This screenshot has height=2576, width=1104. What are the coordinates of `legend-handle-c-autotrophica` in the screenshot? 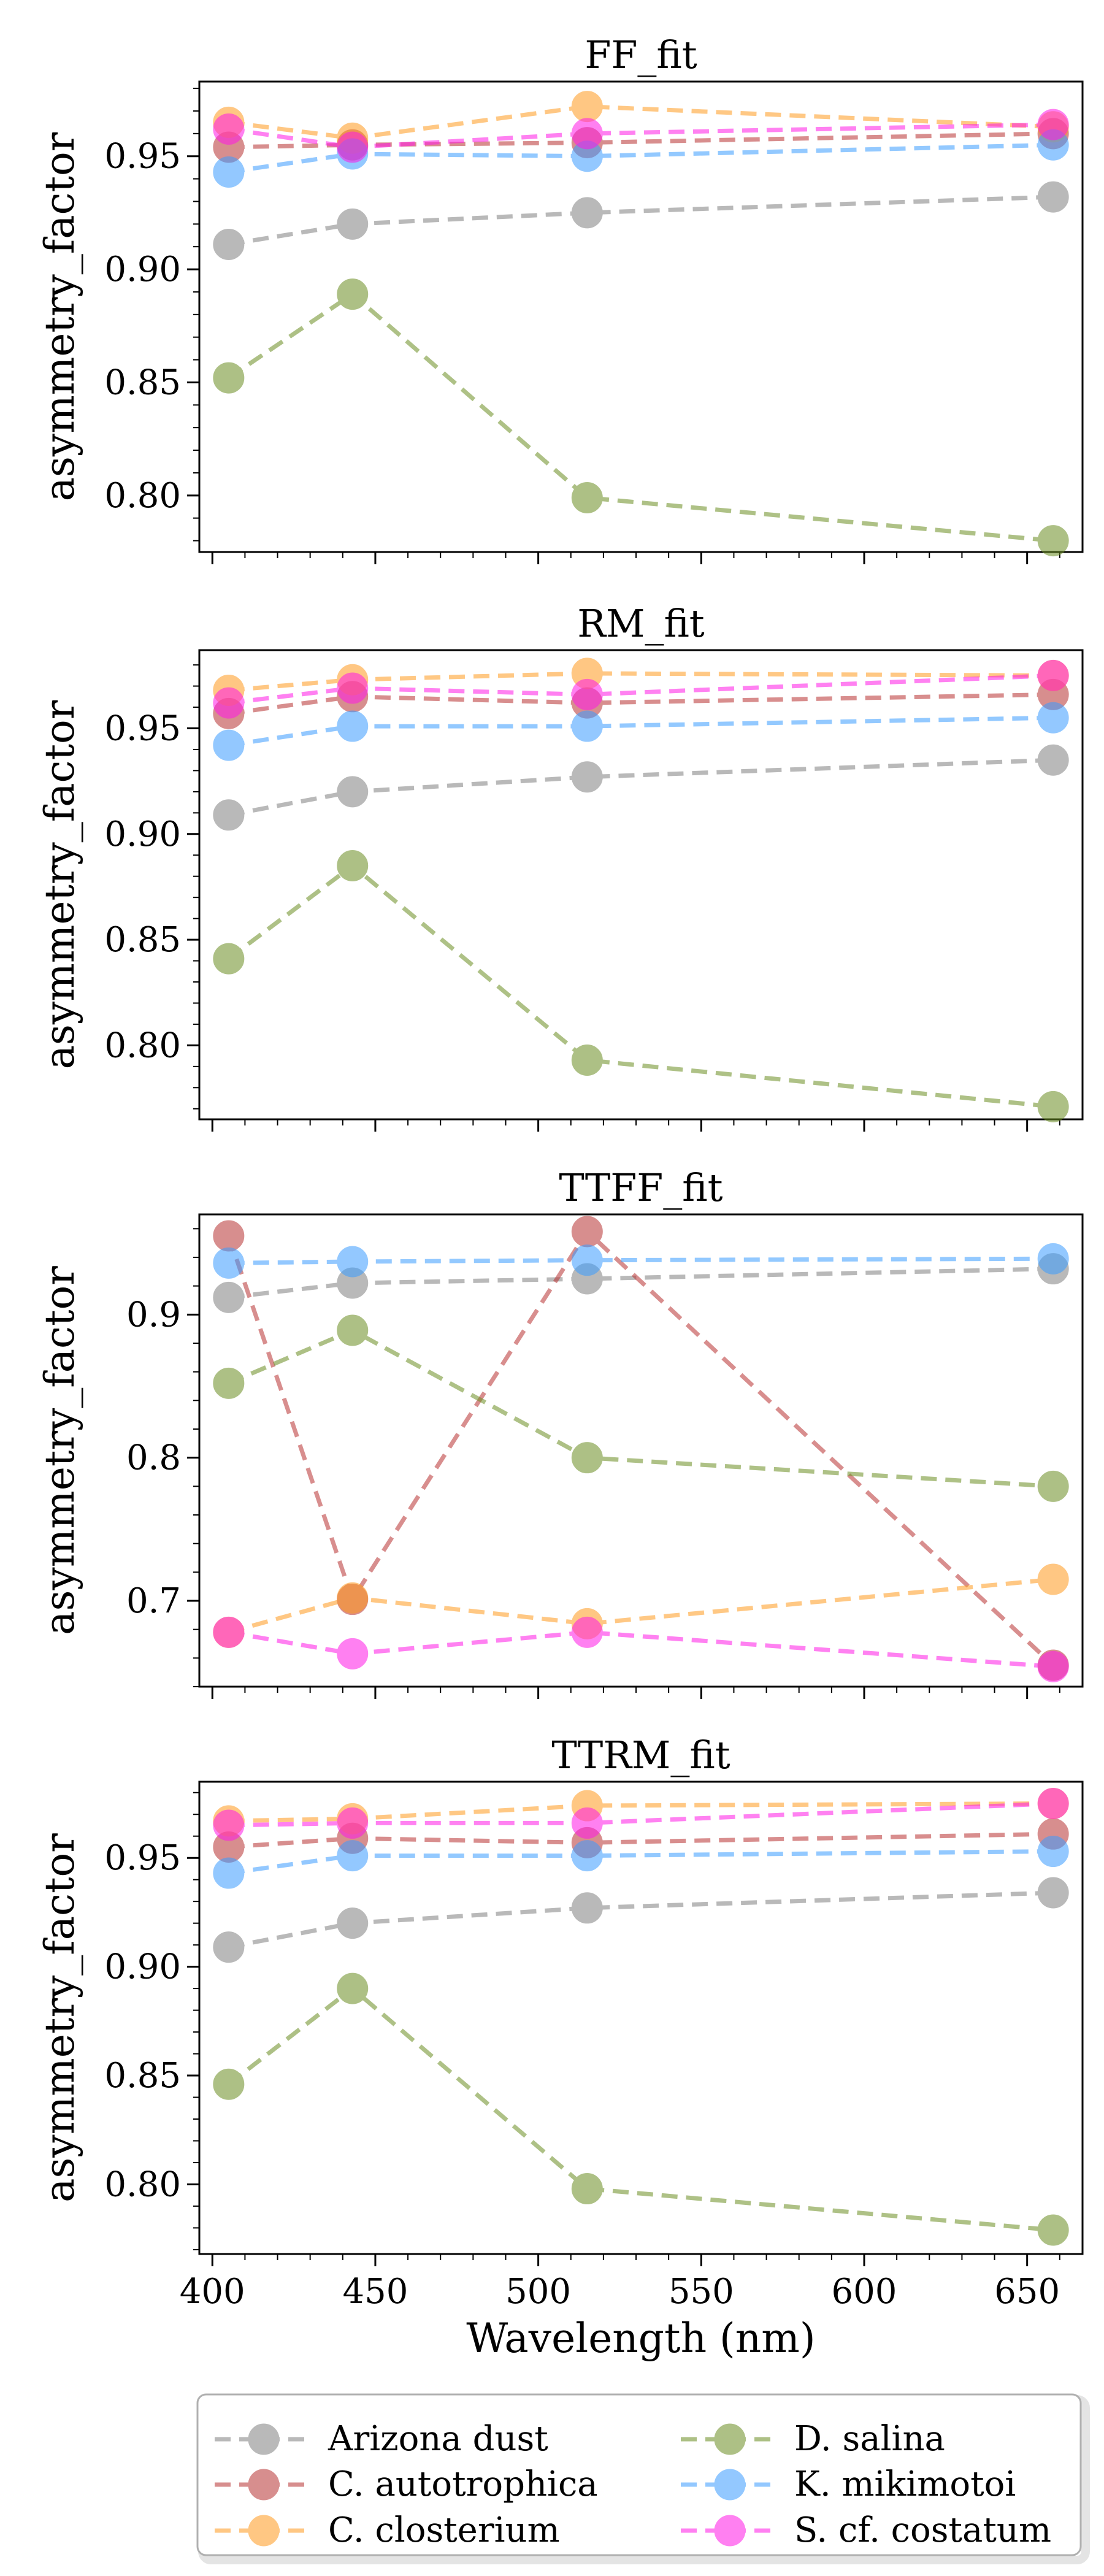 It's located at (264, 2485).